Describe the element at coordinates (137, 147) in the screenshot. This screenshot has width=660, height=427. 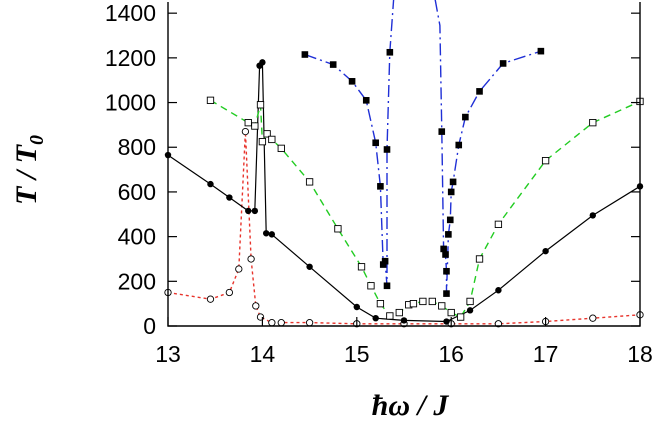
I see `y-tick-label: 800` at that location.